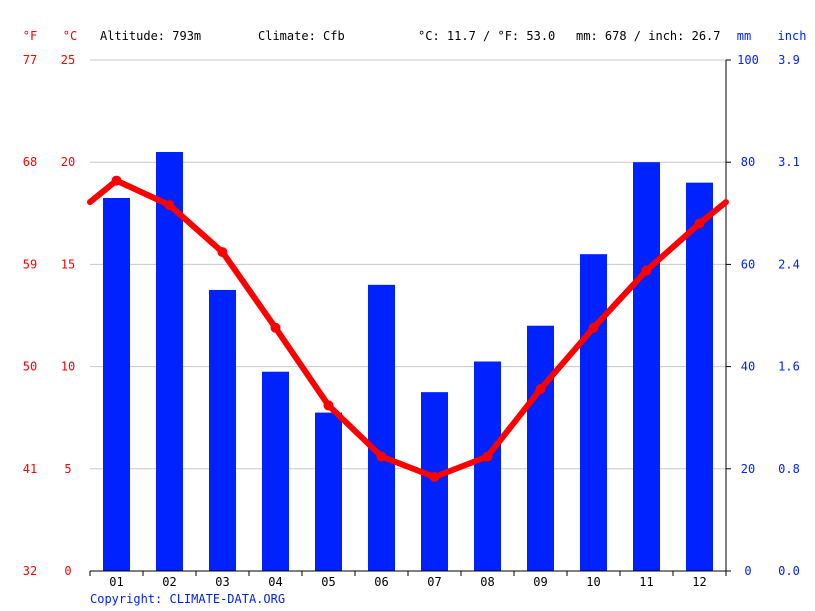  I want to click on y-tick-celsius: 15, so click(68, 264).